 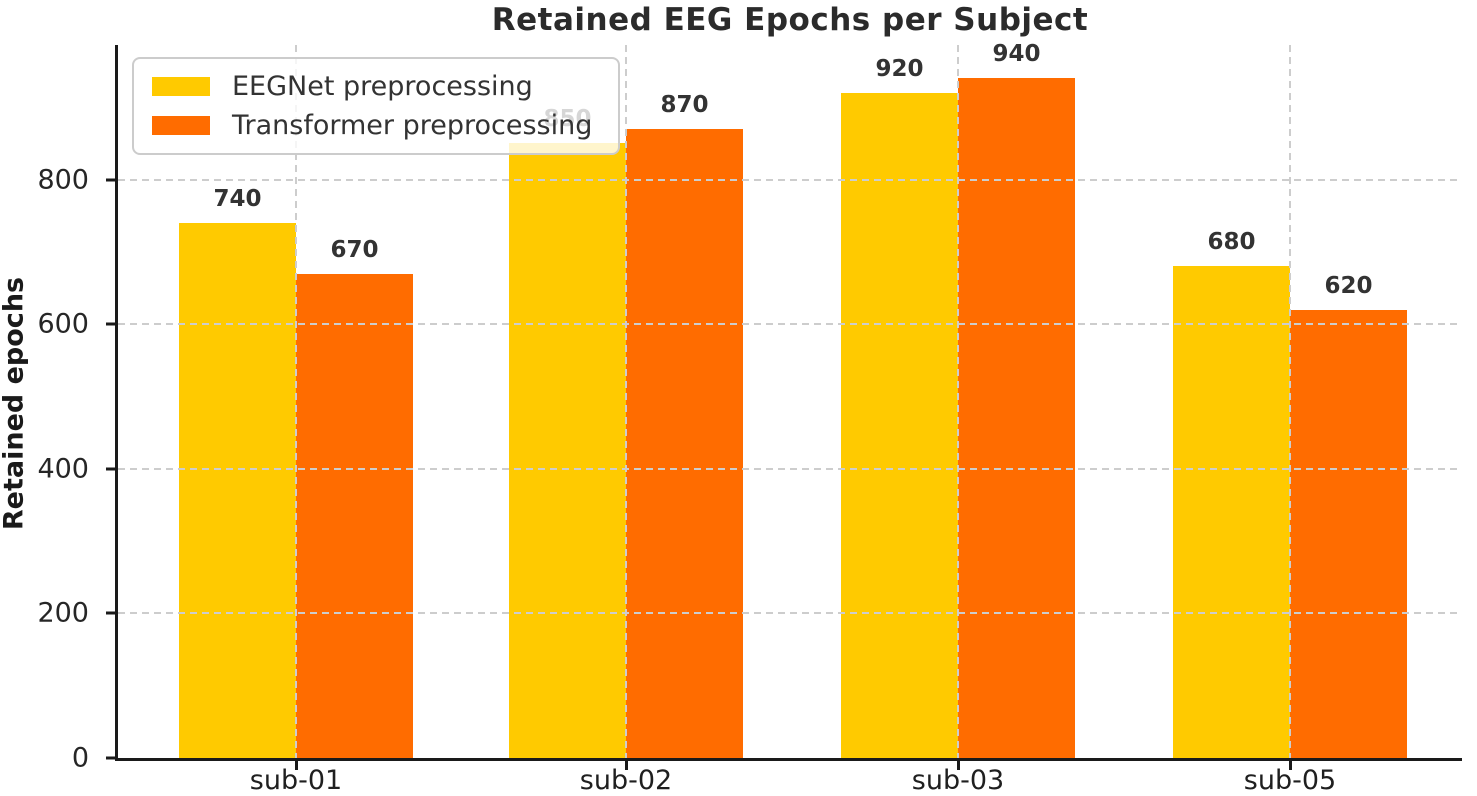 I want to click on legend-entry-eegnet: EEGNet preprocessing, so click(x=372, y=86).